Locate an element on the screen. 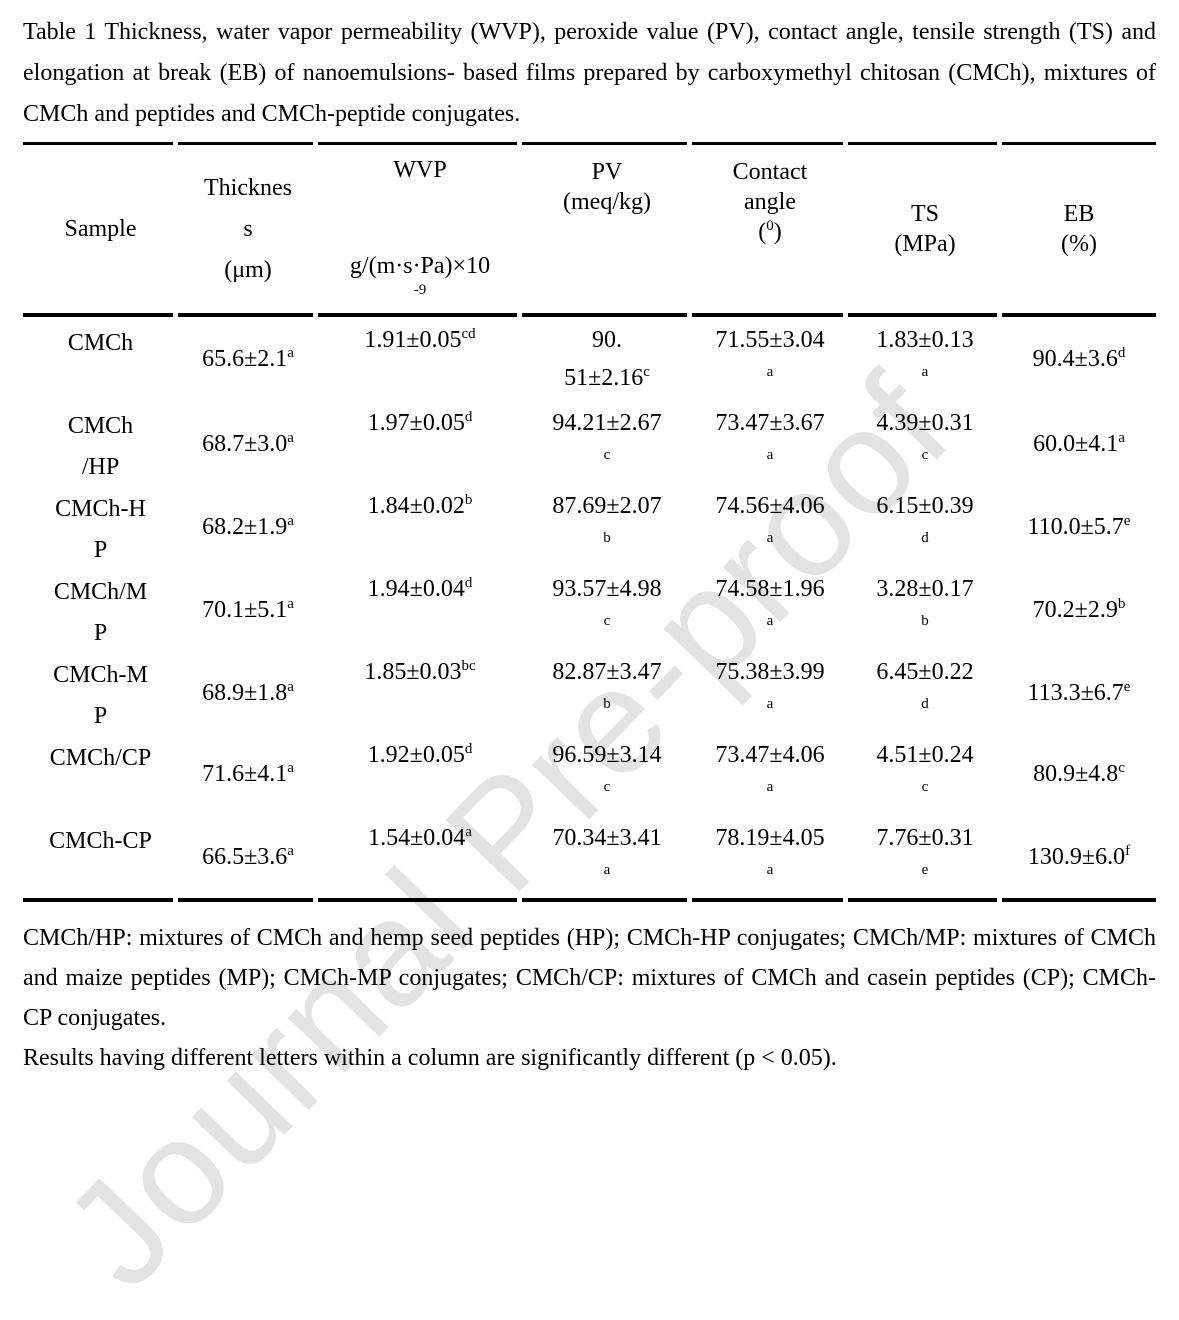 Image resolution: width=1179 pixels, height=1320 pixels. cell-sample: CMCh-H P is located at coordinates (100, 529).